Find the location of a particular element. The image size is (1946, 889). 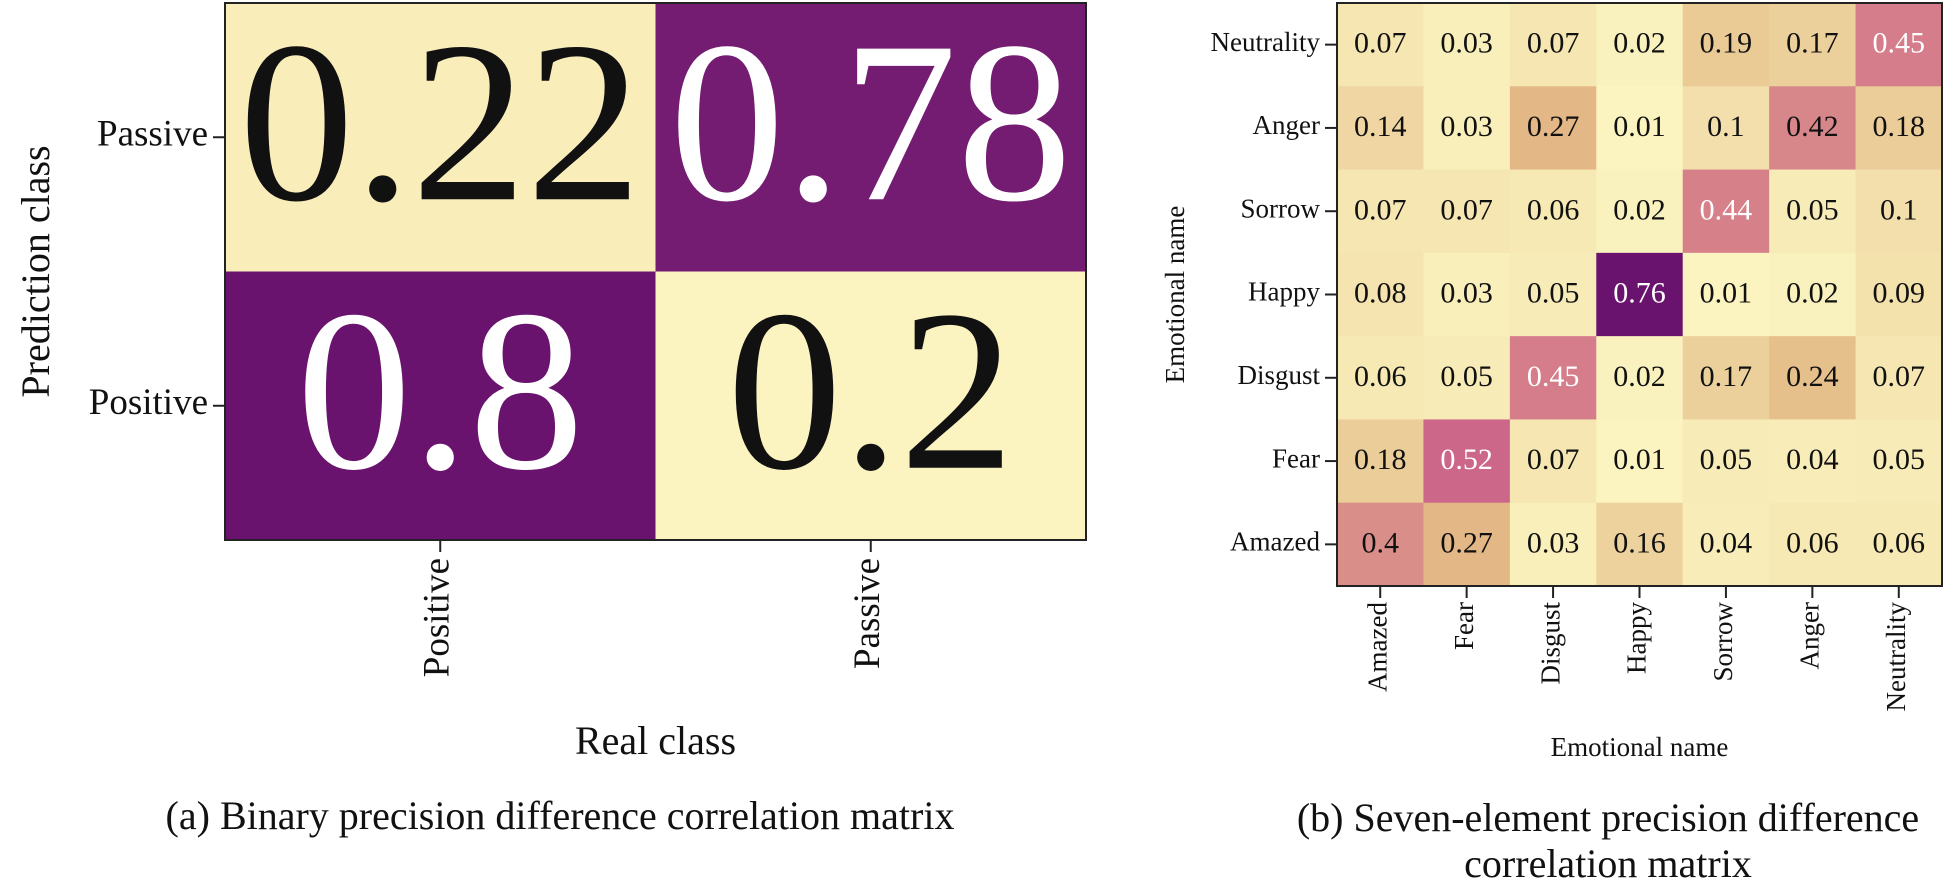

cell-label: 0.42 is located at coordinates (1812, 126).